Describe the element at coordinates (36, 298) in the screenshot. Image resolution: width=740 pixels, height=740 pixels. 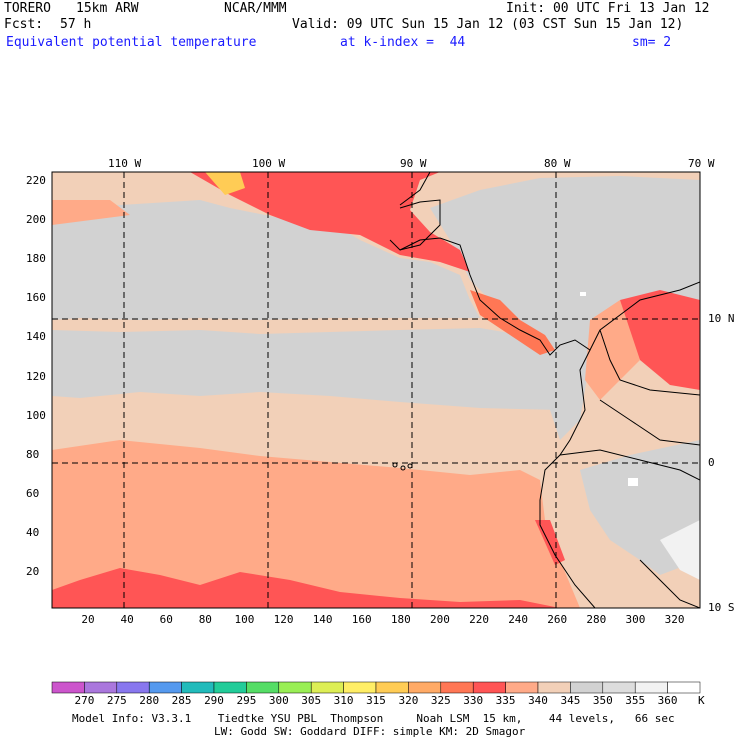
I see `y-tick-label: 160` at that location.